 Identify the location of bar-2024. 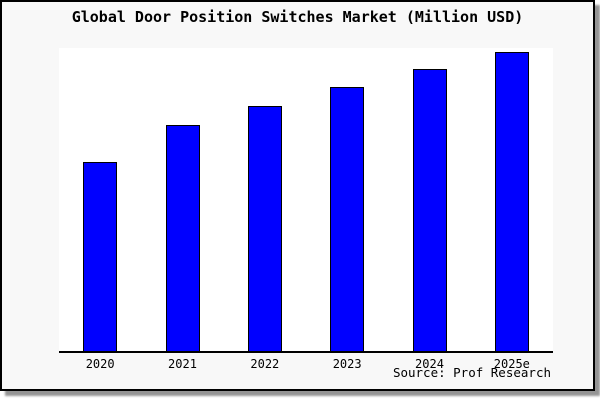
(429, 210).